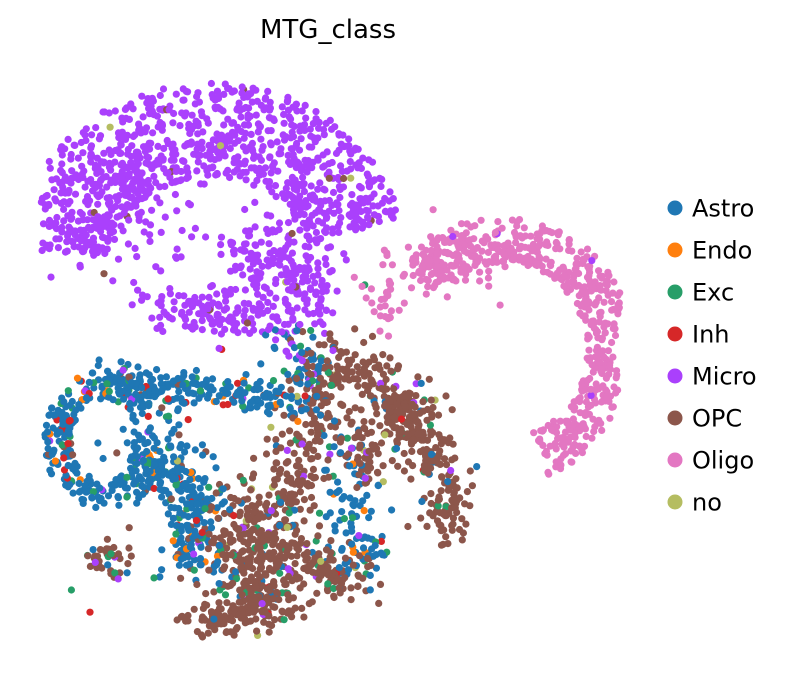 Image resolution: width=796 pixels, height=676 pixels. What do you see at coordinates (712, 356) in the screenshot?
I see `legend: Astro Endo Exc Inh Micro OPC Oligo no` at bounding box center [712, 356].